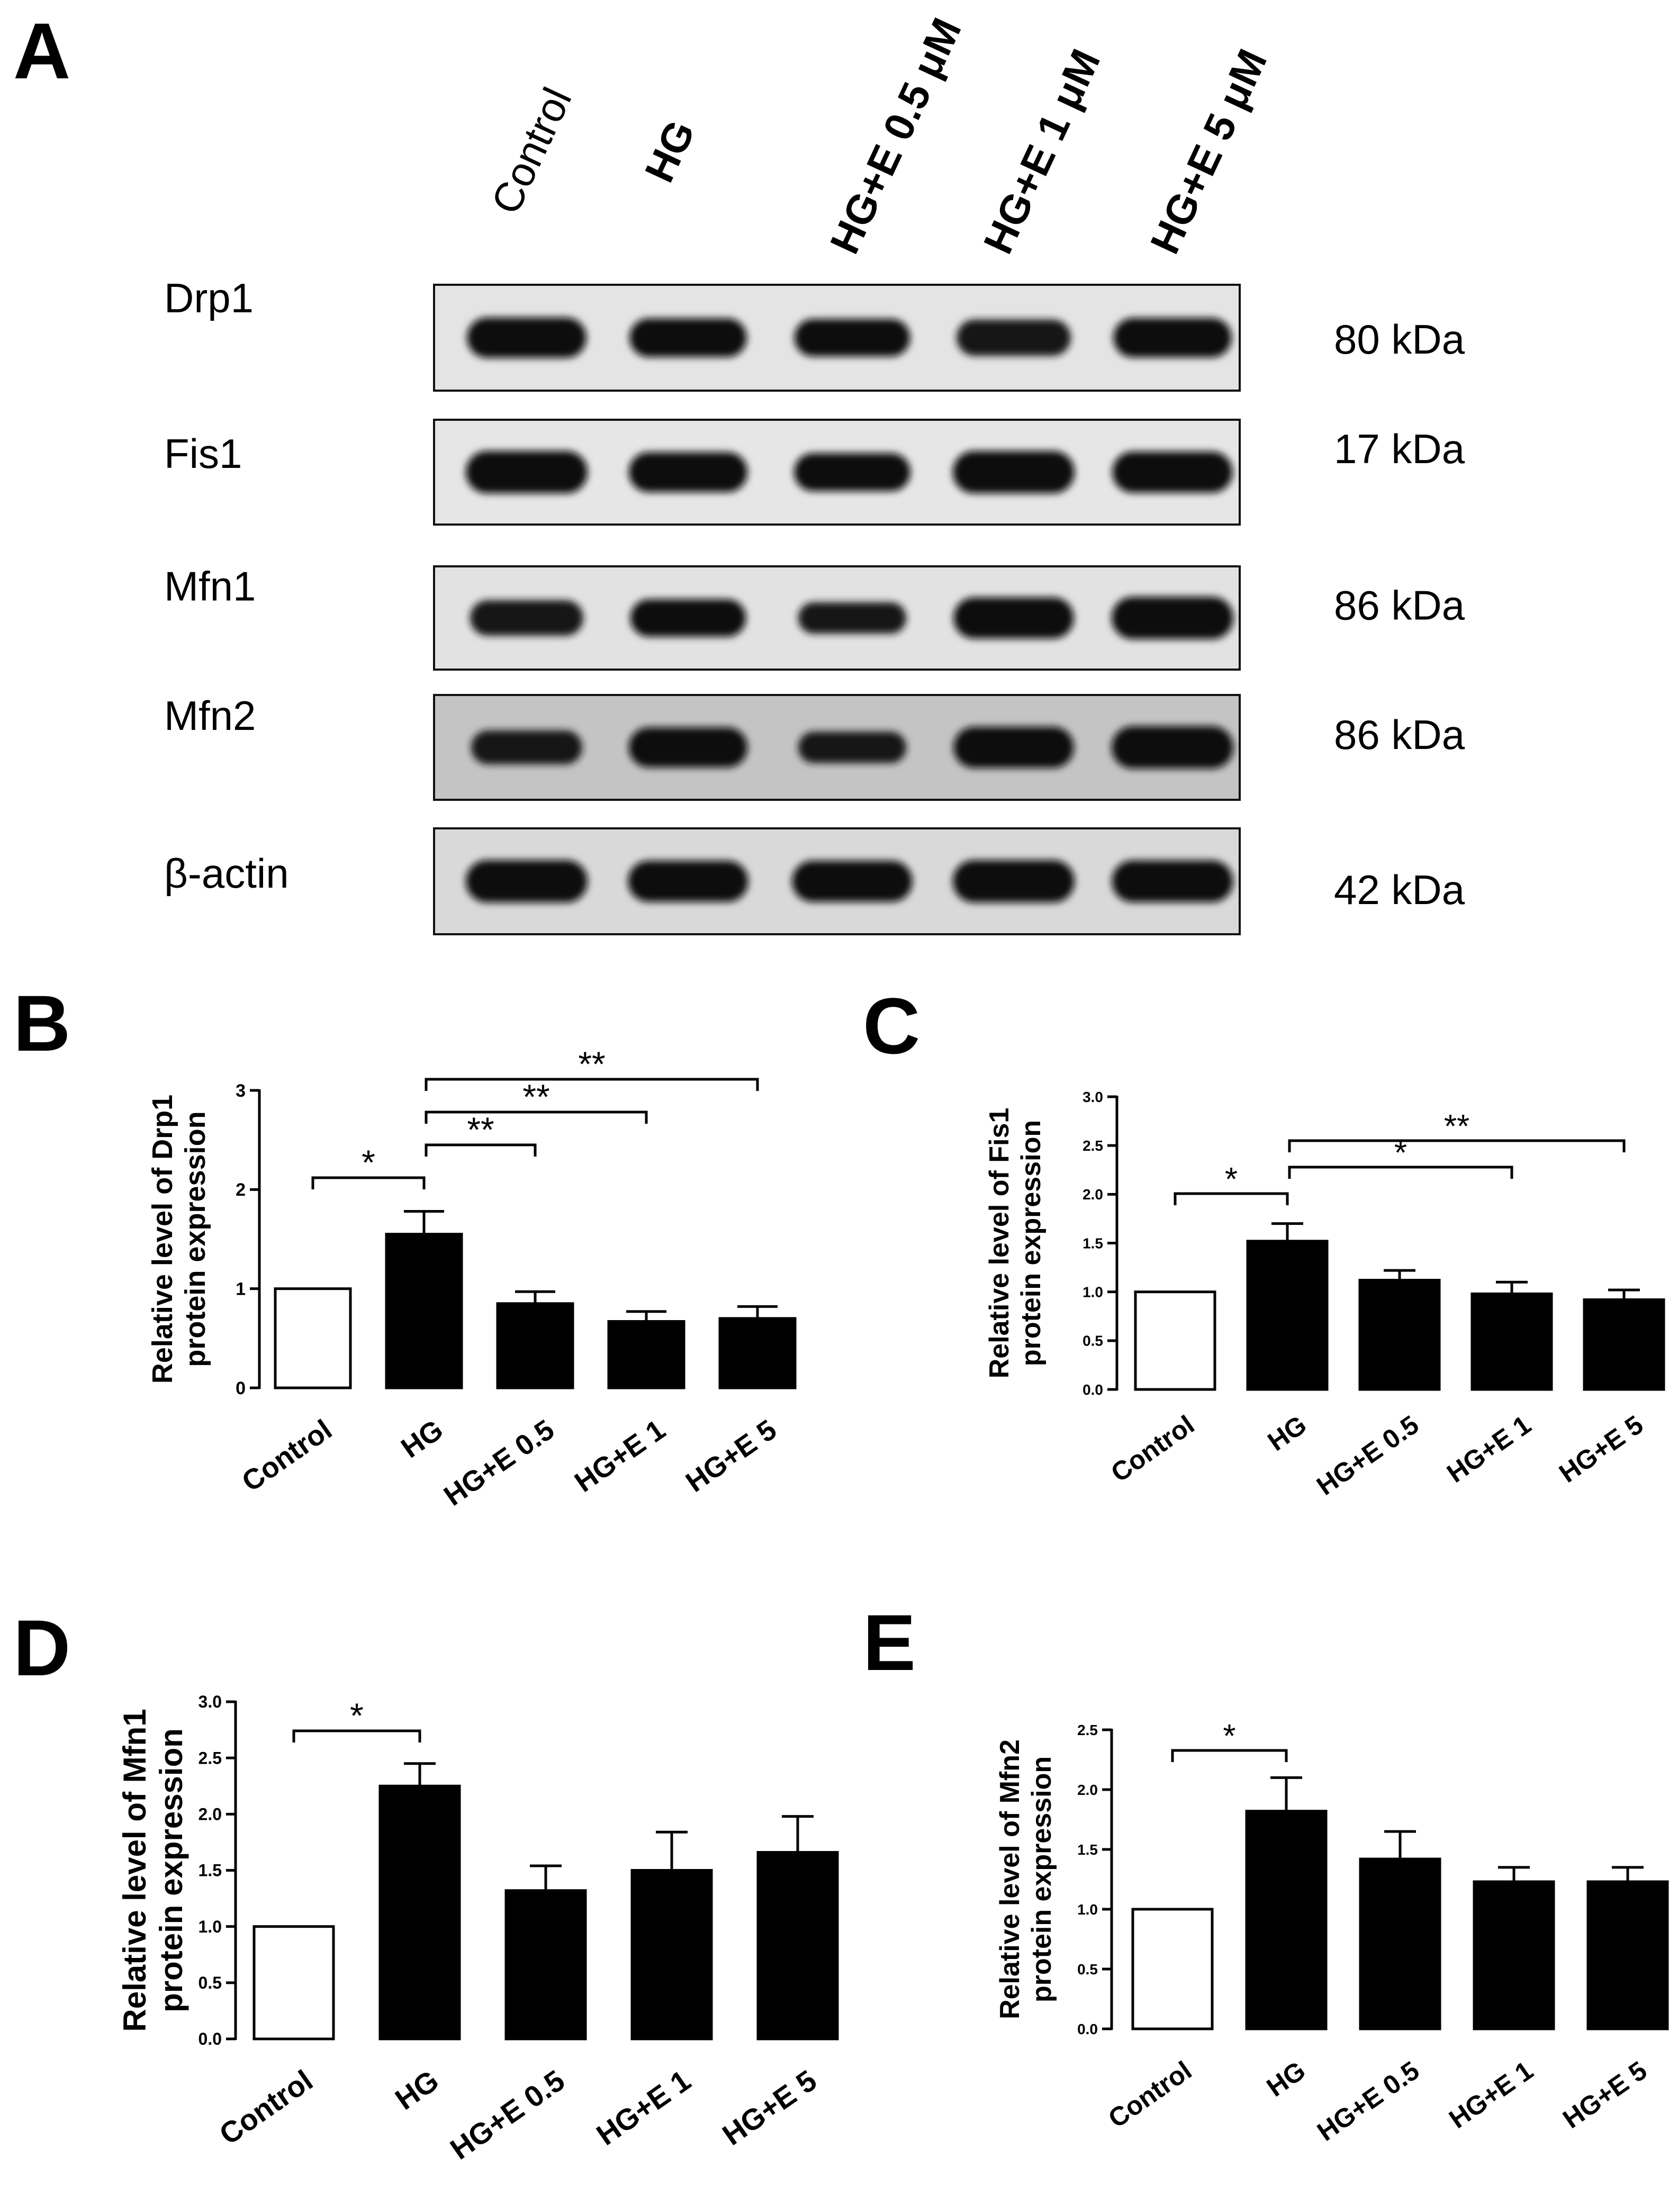 This screenshot has height=2212, width=1678. I want to click on protein-label-fis1: Fis1, so click(203, 454).